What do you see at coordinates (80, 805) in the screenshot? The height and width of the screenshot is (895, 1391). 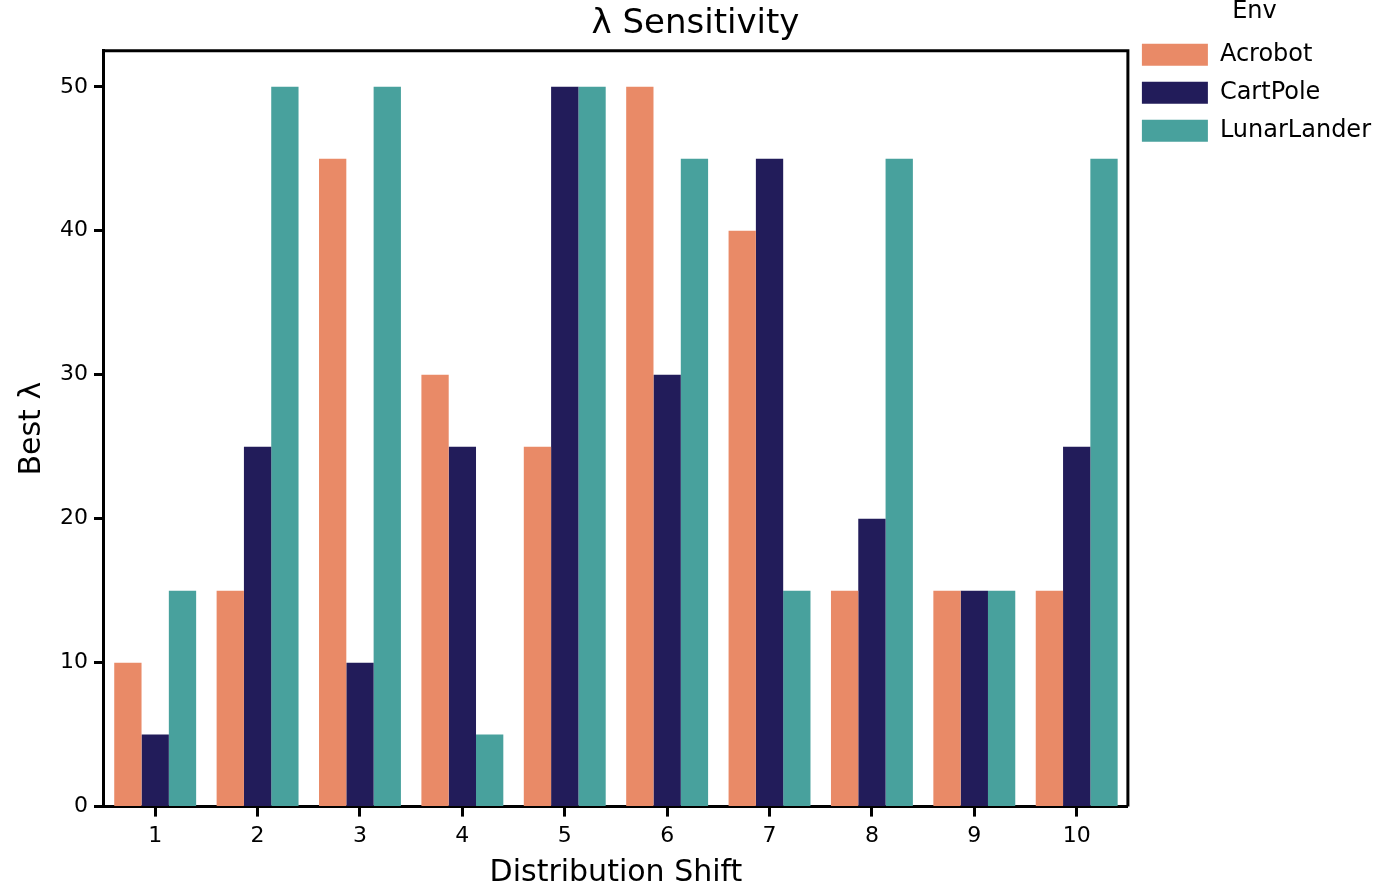 I see `y-tick-label: 0` at bounding box center [80, 805].